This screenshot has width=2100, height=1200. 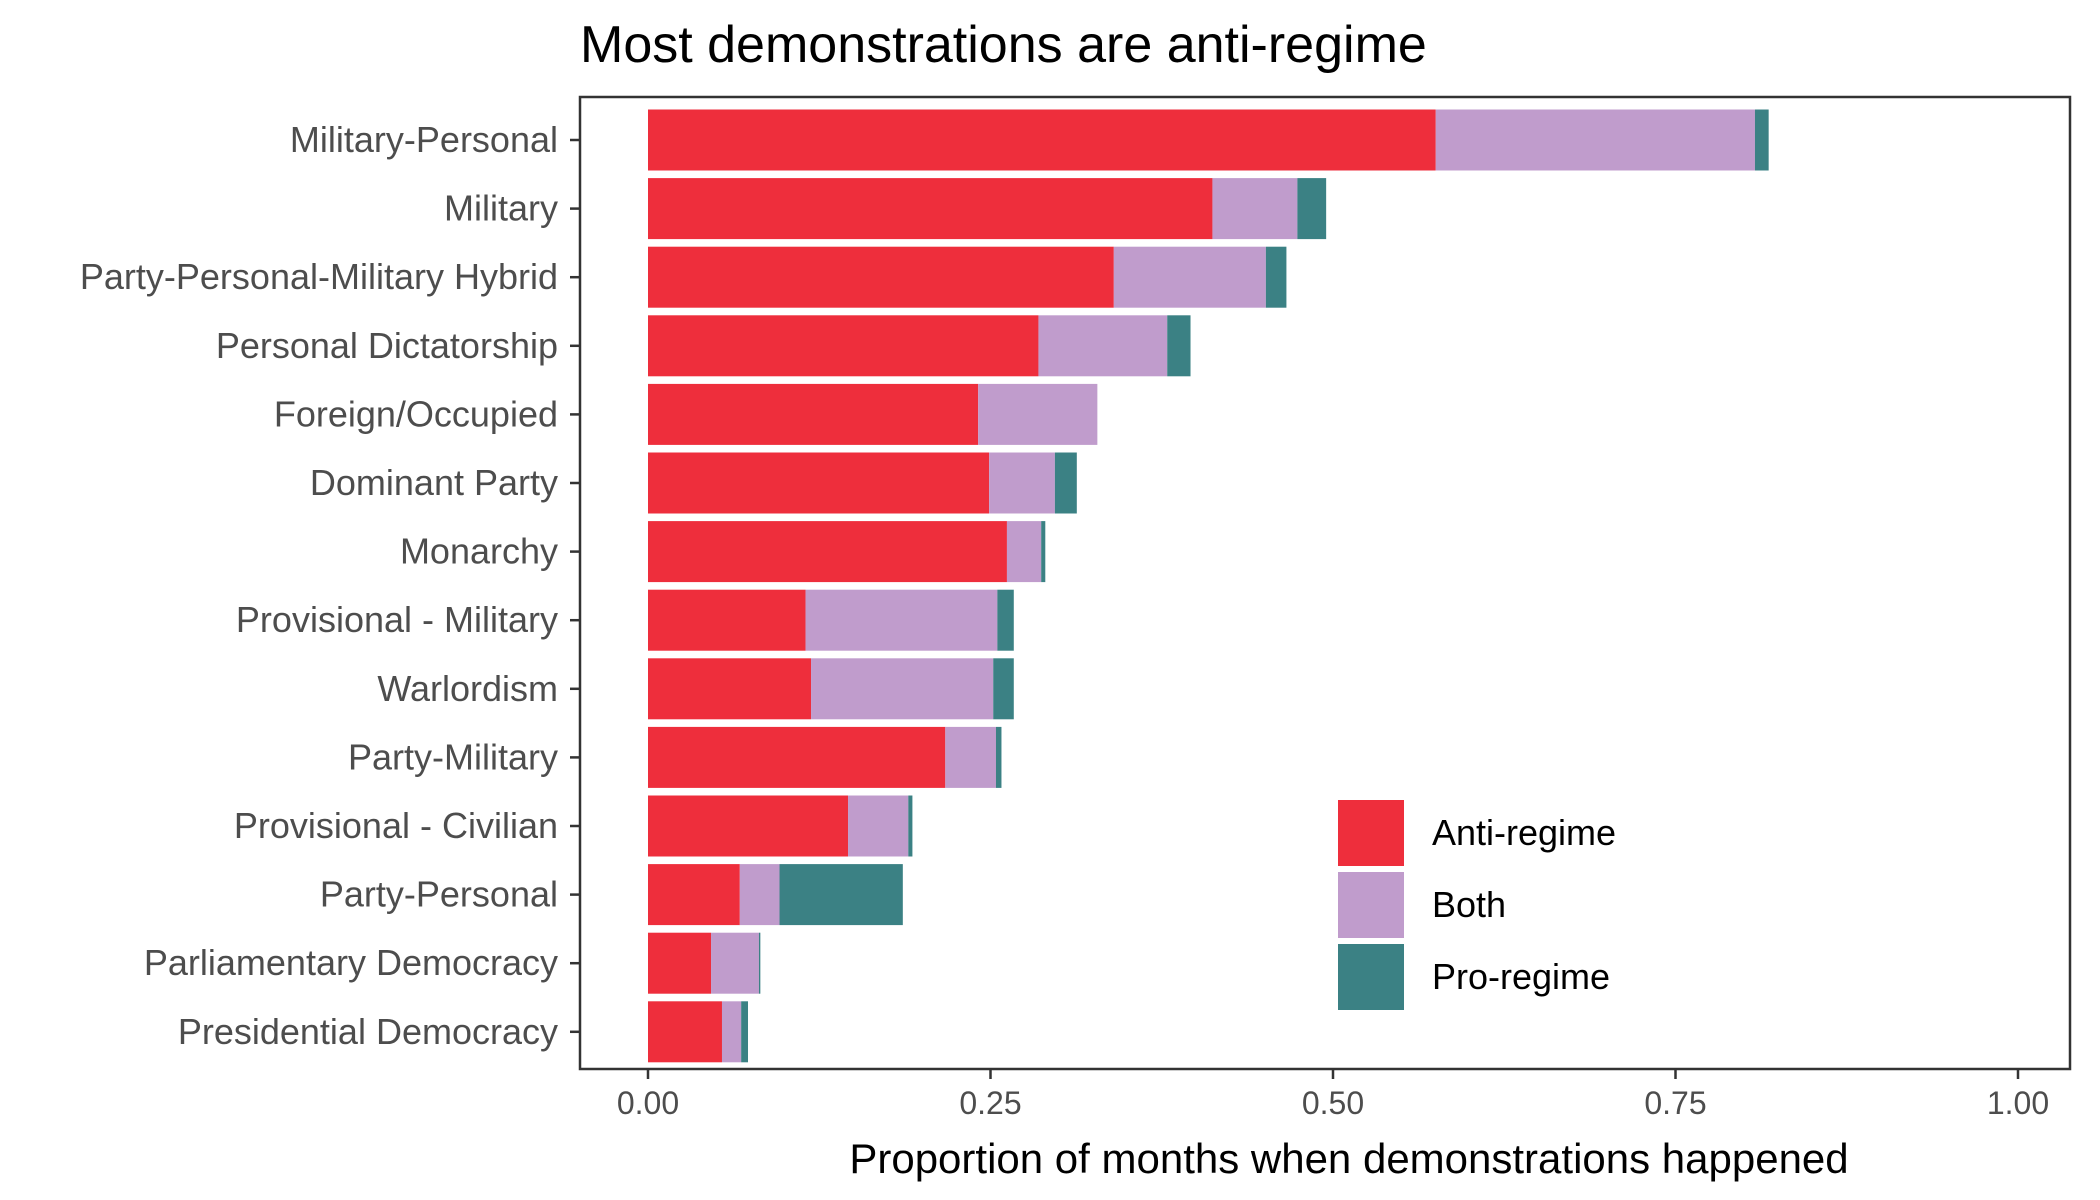 I want to click on bar-military-personal-pro-regime, so click(x=1761, y=140).